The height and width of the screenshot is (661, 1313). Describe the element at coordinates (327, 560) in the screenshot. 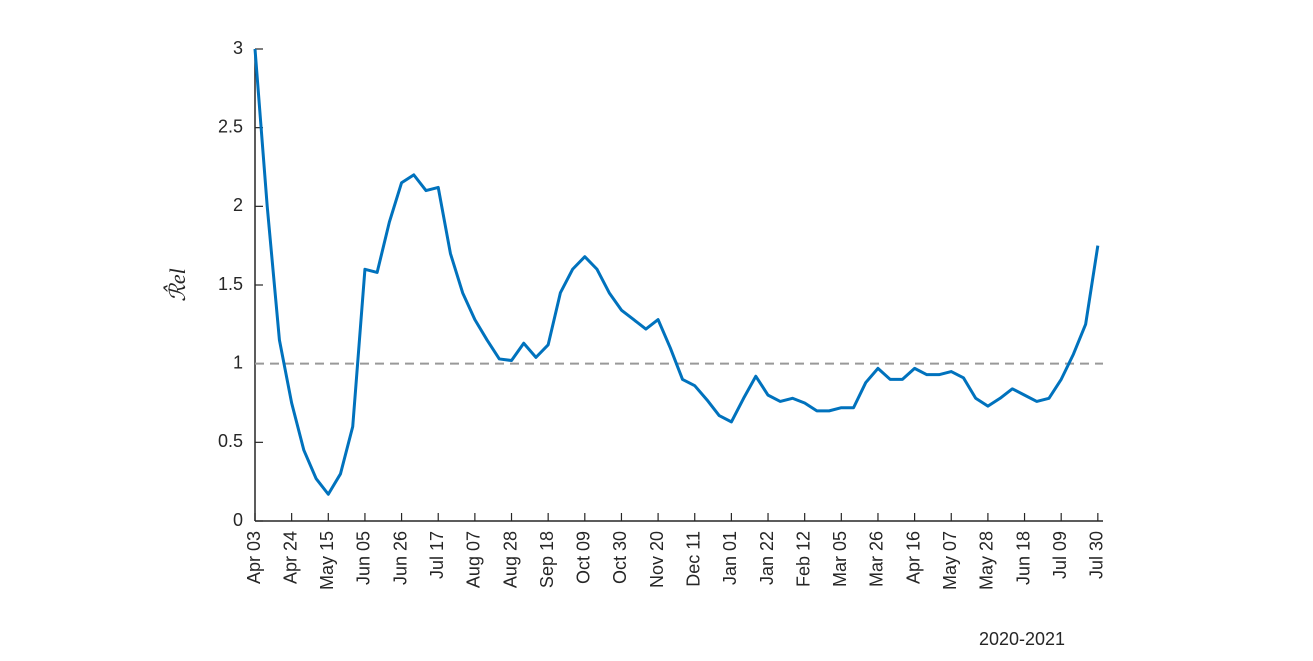

I see `x-tick-label: May 15` at that location.